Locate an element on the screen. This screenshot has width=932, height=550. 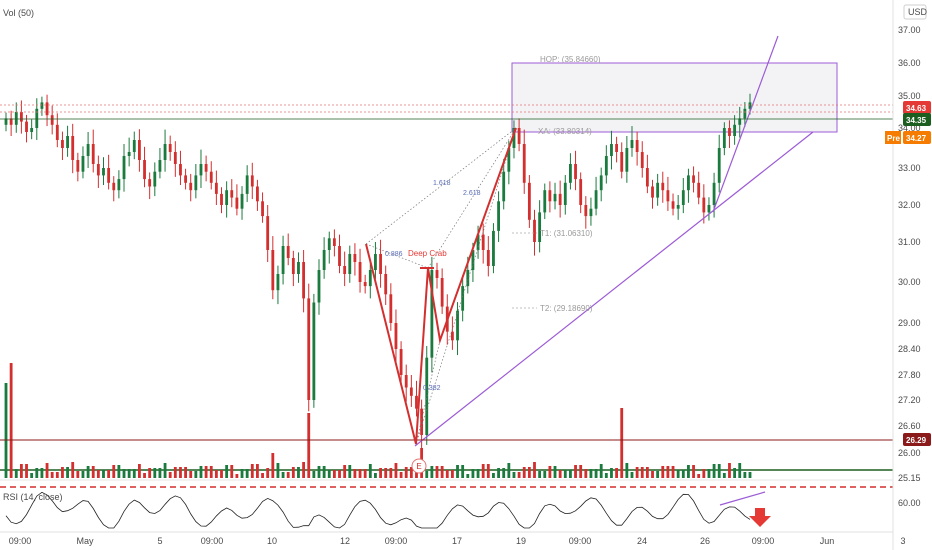
pre-market-tag is located at coordinates (893, 137).